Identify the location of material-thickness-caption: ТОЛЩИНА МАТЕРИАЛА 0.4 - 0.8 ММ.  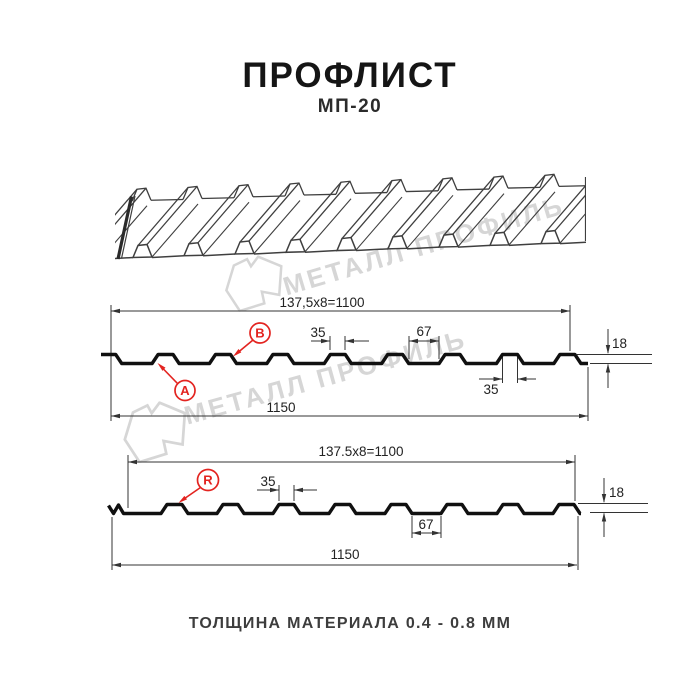
(350, 623).